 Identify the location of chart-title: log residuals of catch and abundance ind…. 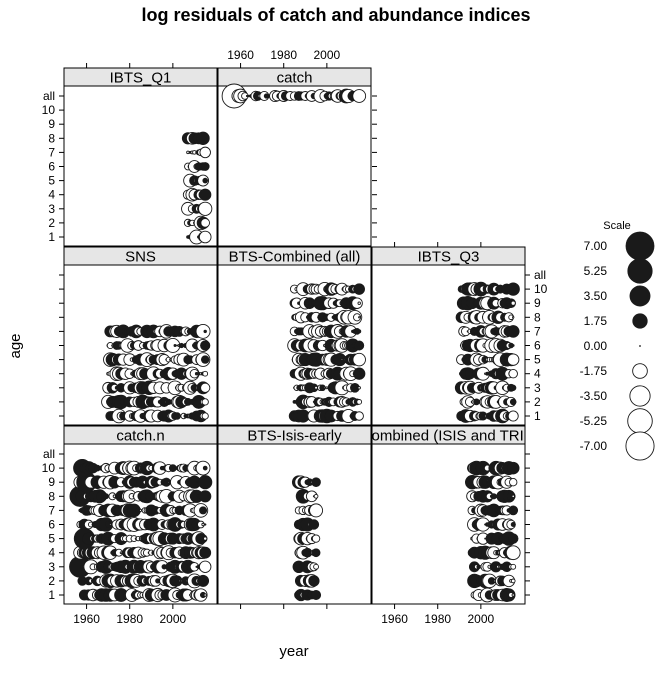
(335, 15).